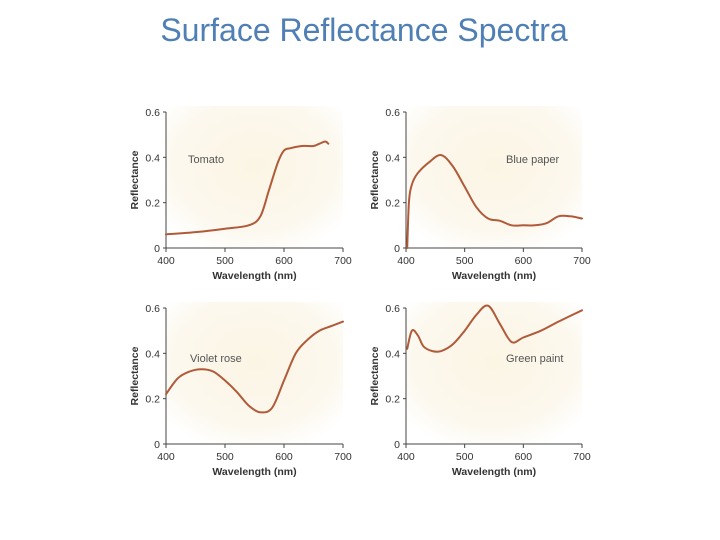 This screenshot has height=540, width=720. What do you see at coordinates (216, 359) in the screenshot?
I see `series-label: Violet rose` at bounding box center [216, 359].